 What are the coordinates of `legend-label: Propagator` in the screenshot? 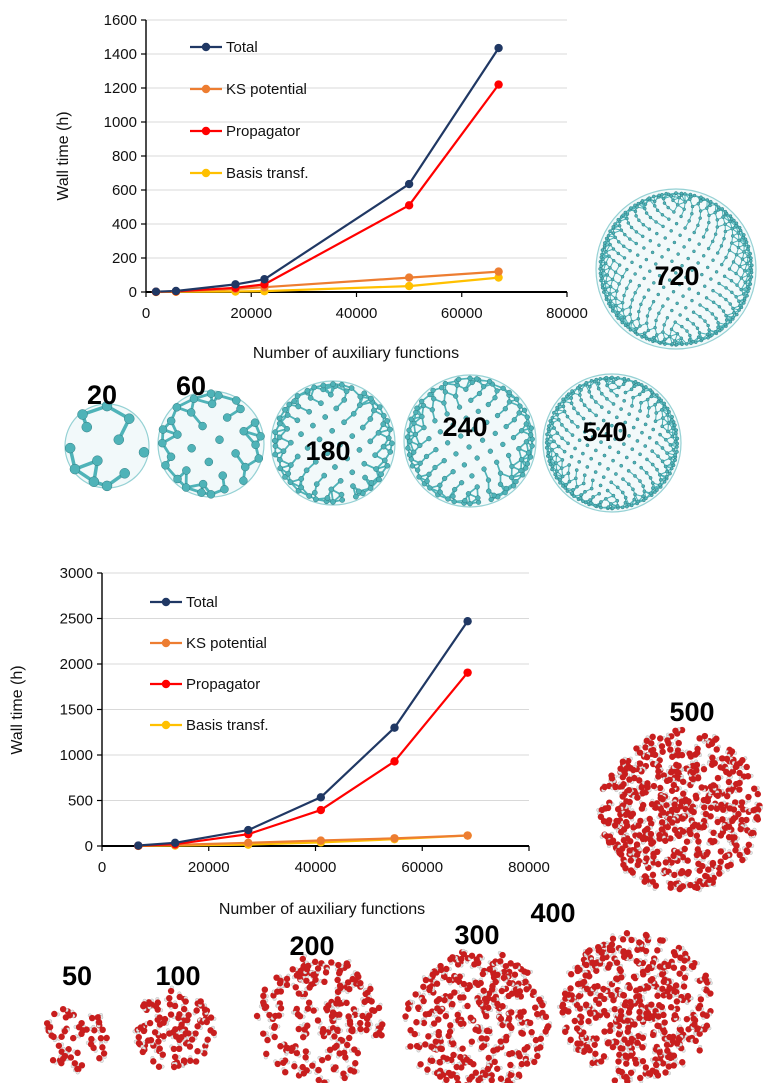 It's located at (263, 131).